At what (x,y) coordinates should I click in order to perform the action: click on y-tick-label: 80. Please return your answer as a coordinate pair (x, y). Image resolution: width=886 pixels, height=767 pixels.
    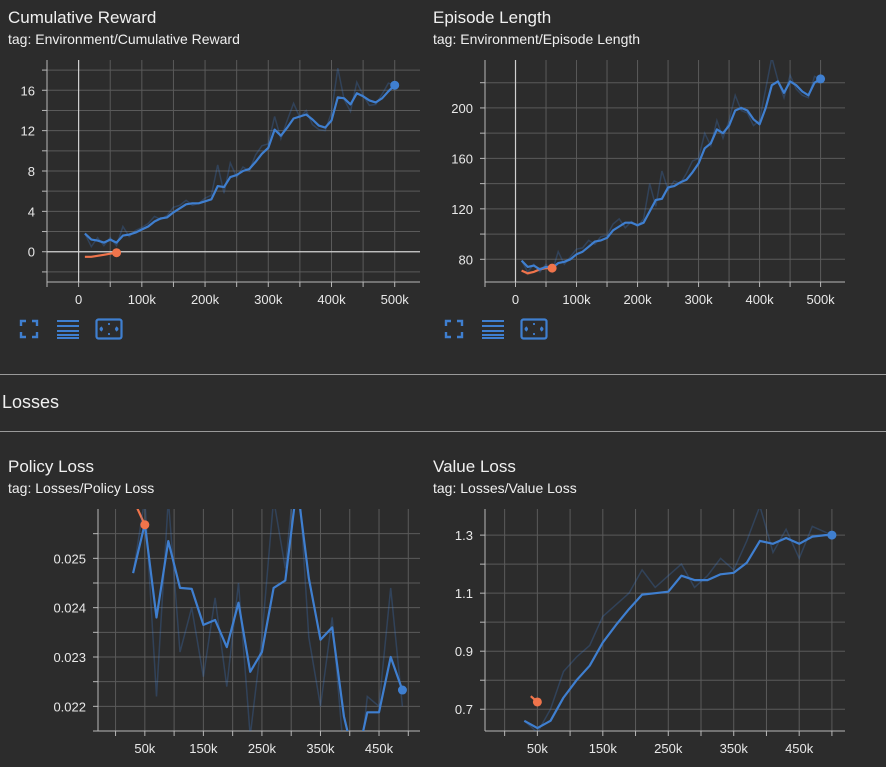
    Looking at the image, I should click on (466, 259).